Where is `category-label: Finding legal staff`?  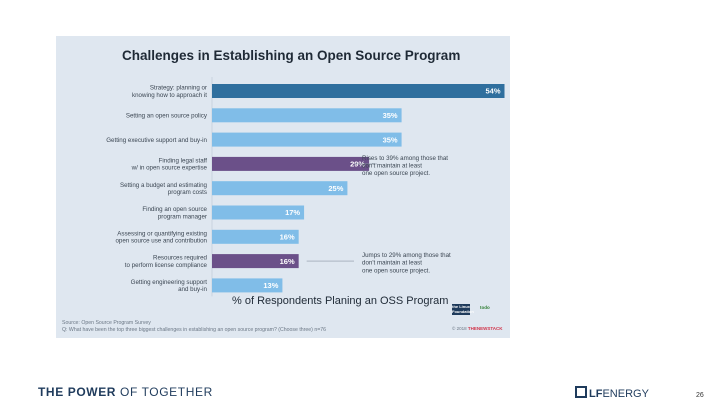
category-label: Finding legal staff is located at coordinates (183, 161).